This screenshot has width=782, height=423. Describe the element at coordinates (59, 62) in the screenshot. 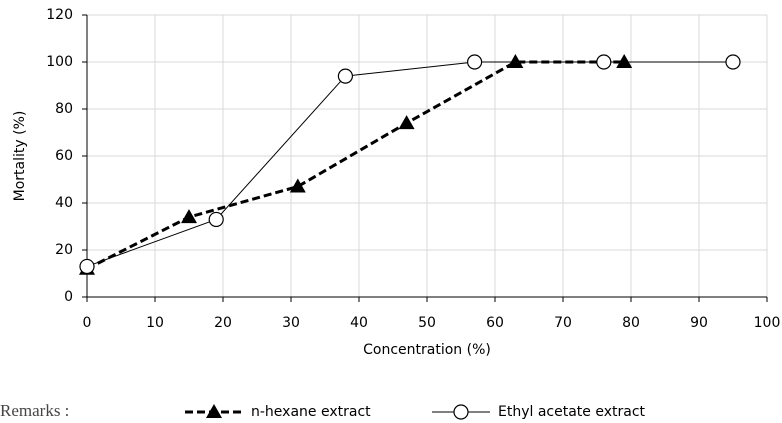

I see `y-tick-label: 100` at that location.